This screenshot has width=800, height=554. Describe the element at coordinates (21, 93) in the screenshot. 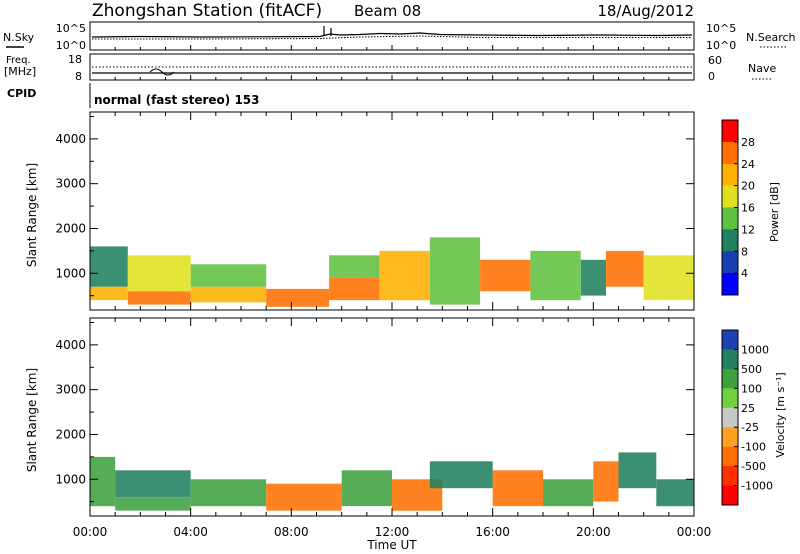

I see `cpid-label: CPID` at that location.